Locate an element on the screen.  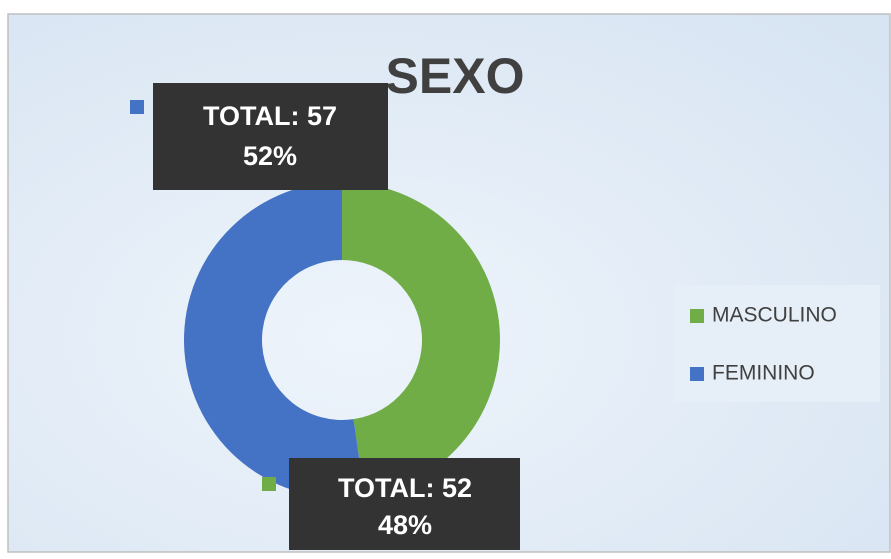
percent-label: 52% is located at coordinates (270, 156).